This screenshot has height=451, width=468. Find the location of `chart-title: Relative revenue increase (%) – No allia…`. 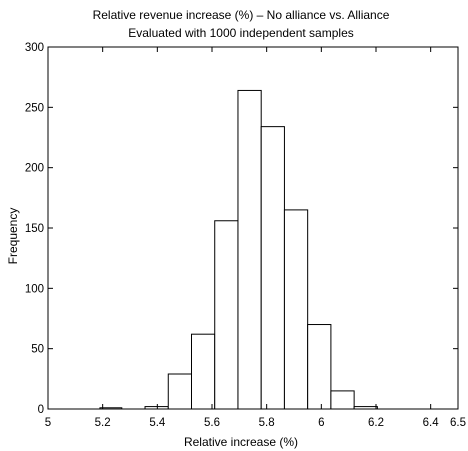

chart-title: Relative revenue increase (%) – No allia… is located at coordinates (241, 15).